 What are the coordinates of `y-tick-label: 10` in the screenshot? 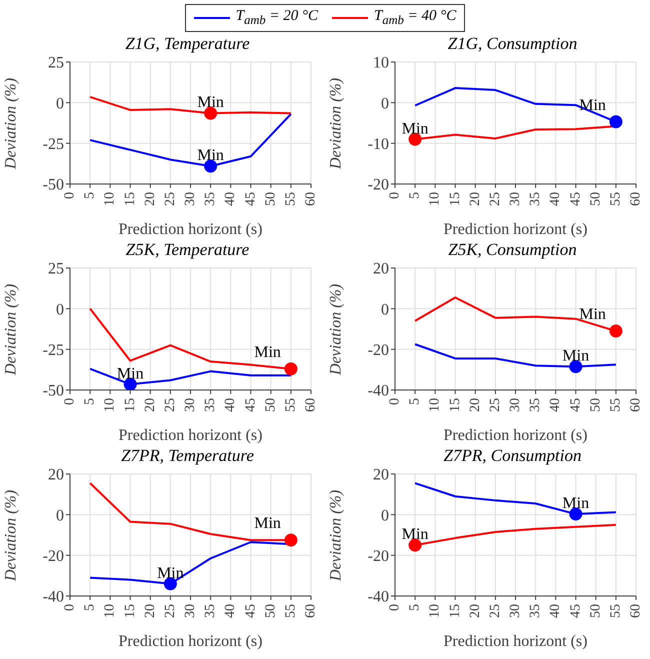 It's located at (381, 63).